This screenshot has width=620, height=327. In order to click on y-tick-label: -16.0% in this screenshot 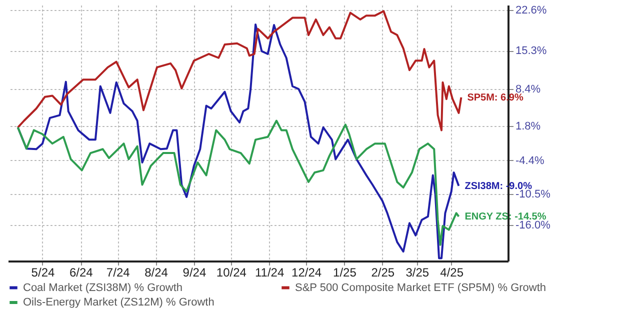, I will do `click(533, 225)`.